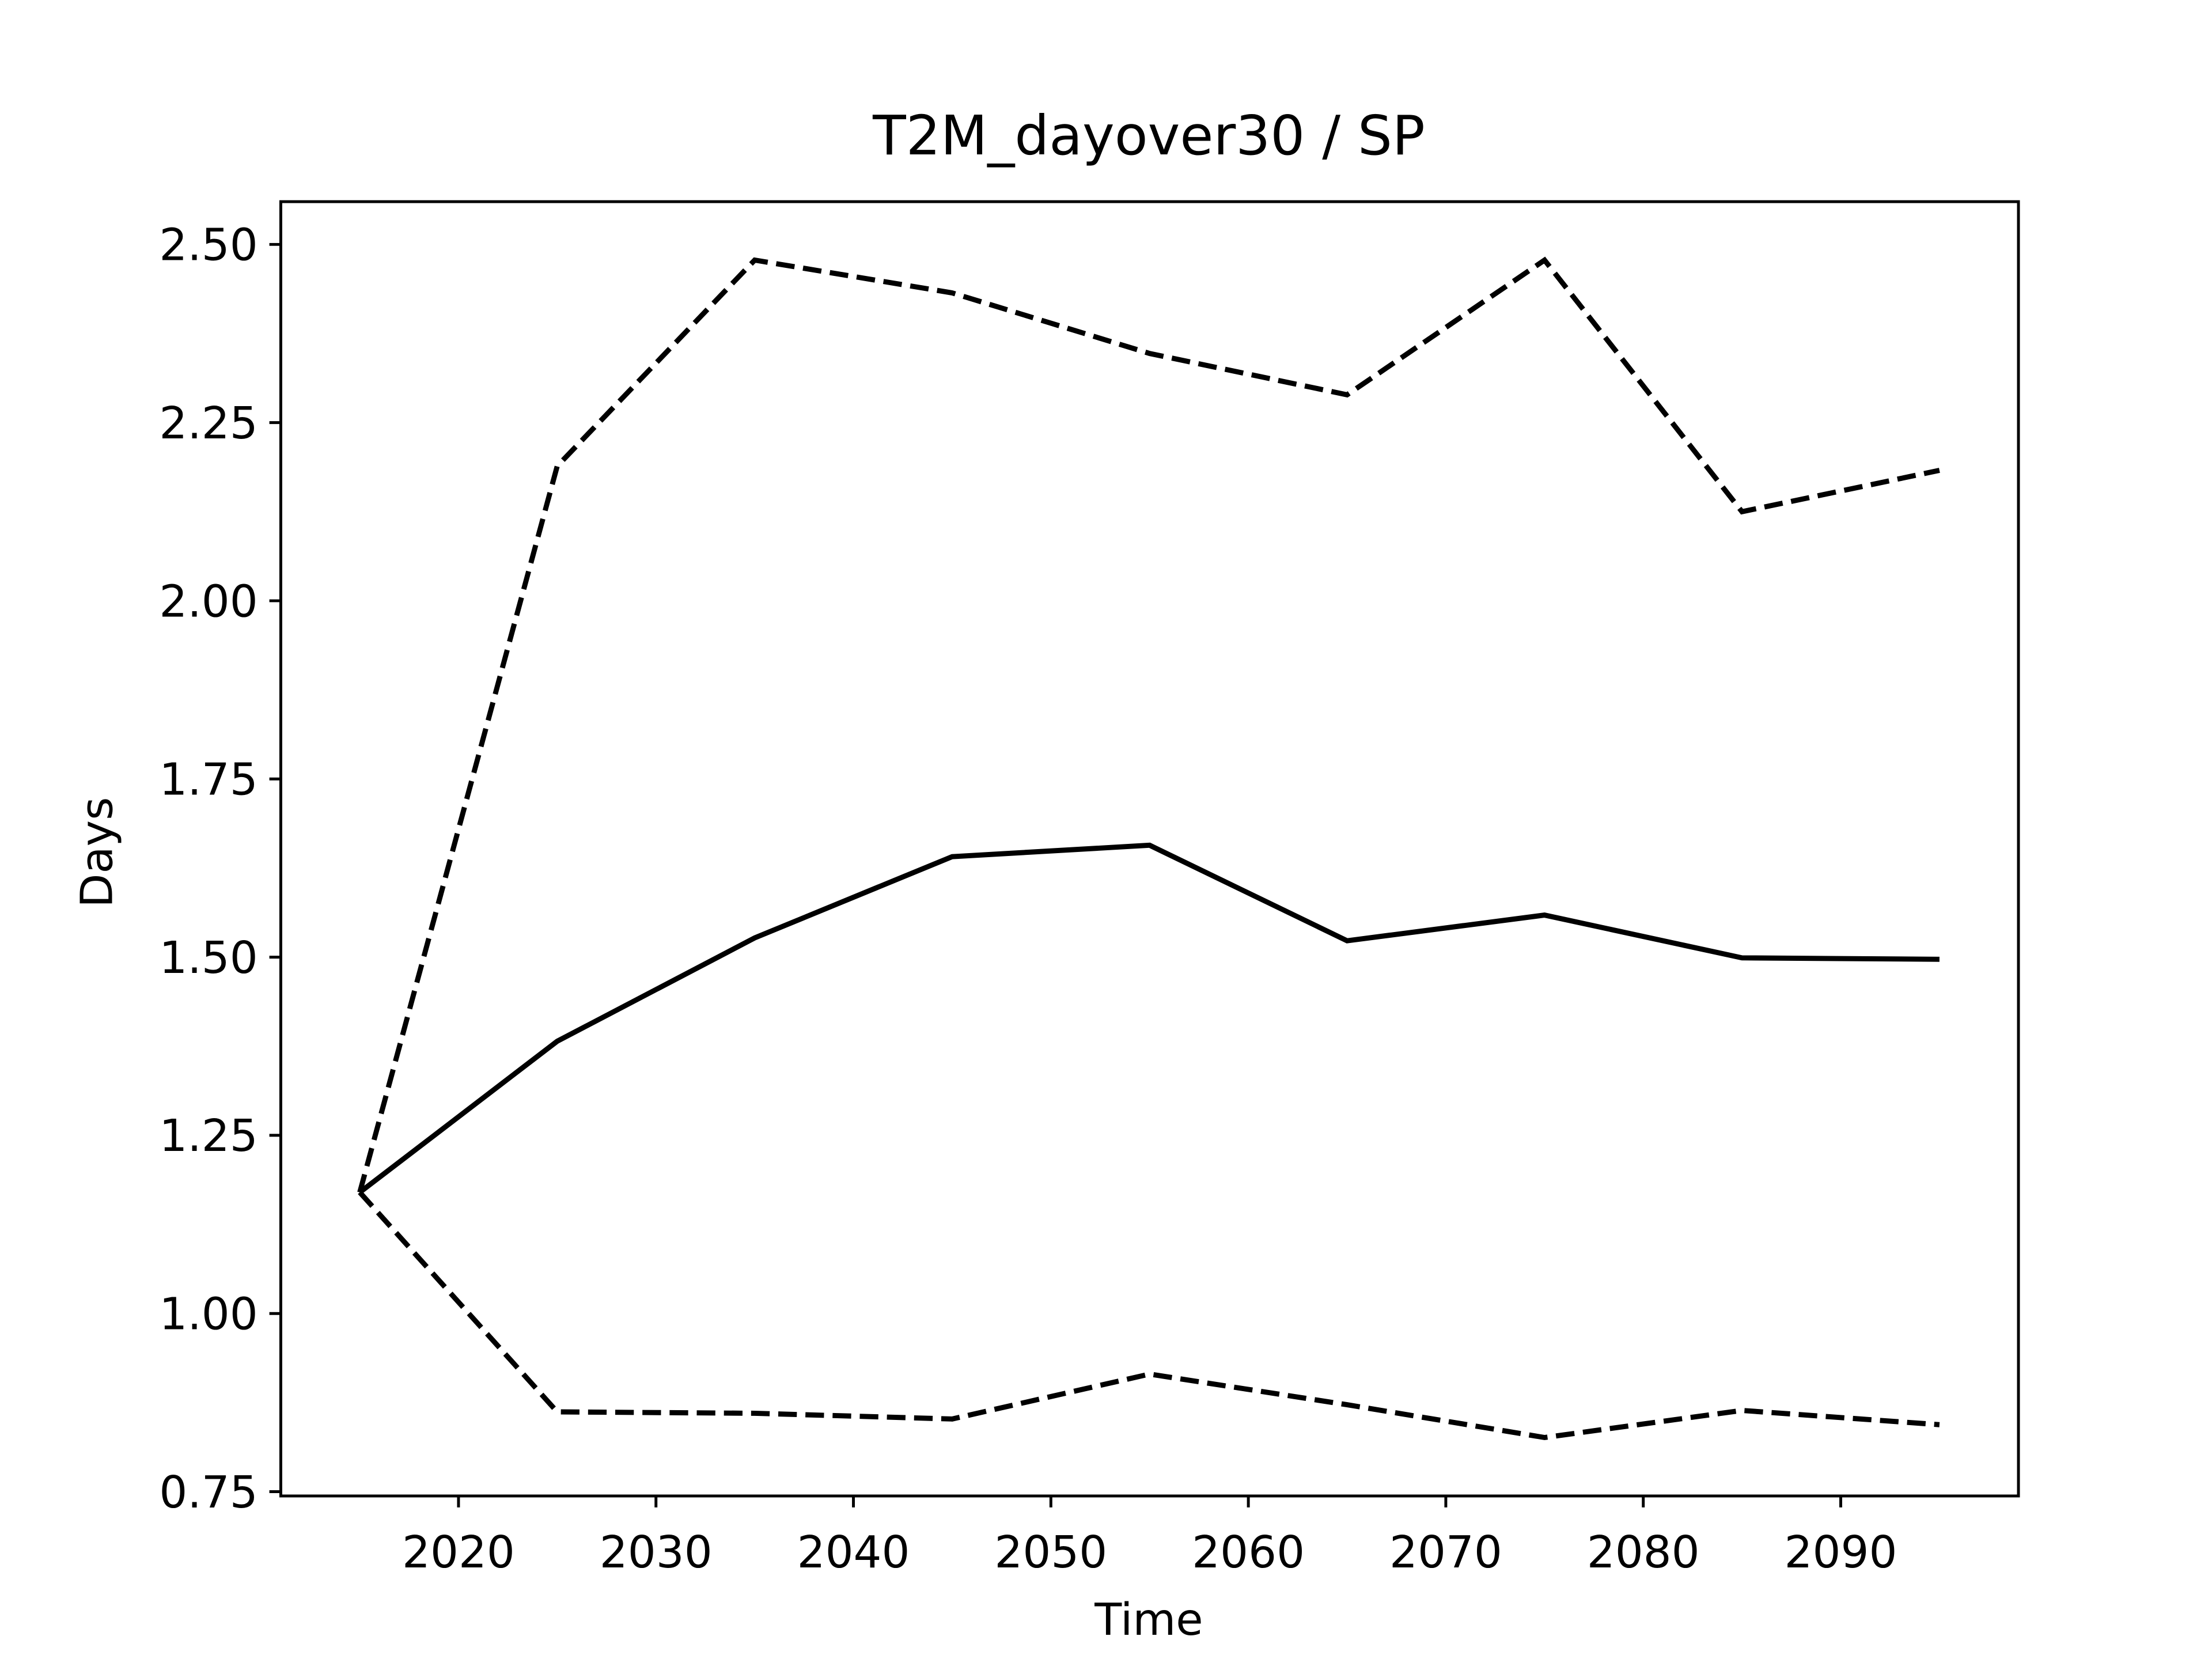 The height and width of the screenshot is (1659, 2212). Describe the element at coordinates (208, 1492) in the screenshot. I see `y-tick-label: 0.75` at that location.